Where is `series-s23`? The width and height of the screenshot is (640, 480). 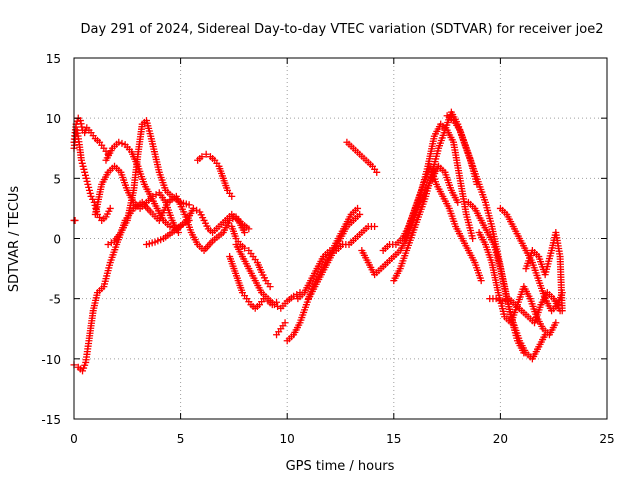
series-s23 is located at coordinates (517, 283).